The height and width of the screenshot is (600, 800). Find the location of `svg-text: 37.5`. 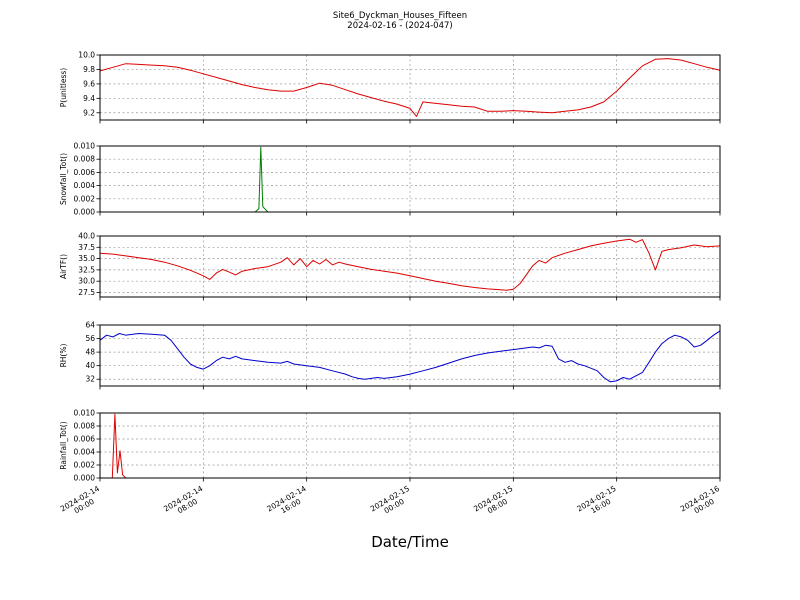

svg-text: 37.5 is located at coordinates (86, 247).